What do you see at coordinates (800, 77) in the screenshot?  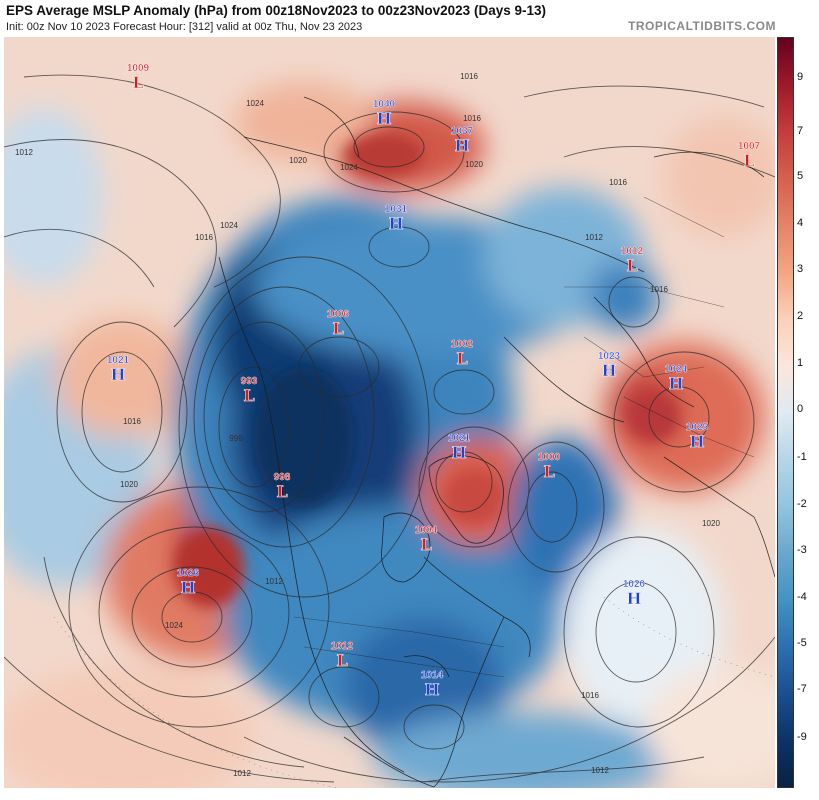 I see `colorbar-tick-label: 9` at bounding box center [800, 77].